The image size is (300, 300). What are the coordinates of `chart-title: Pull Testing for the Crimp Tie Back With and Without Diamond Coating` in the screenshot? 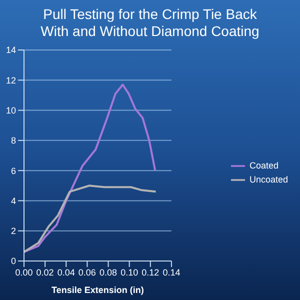 It's located at (150, 23).